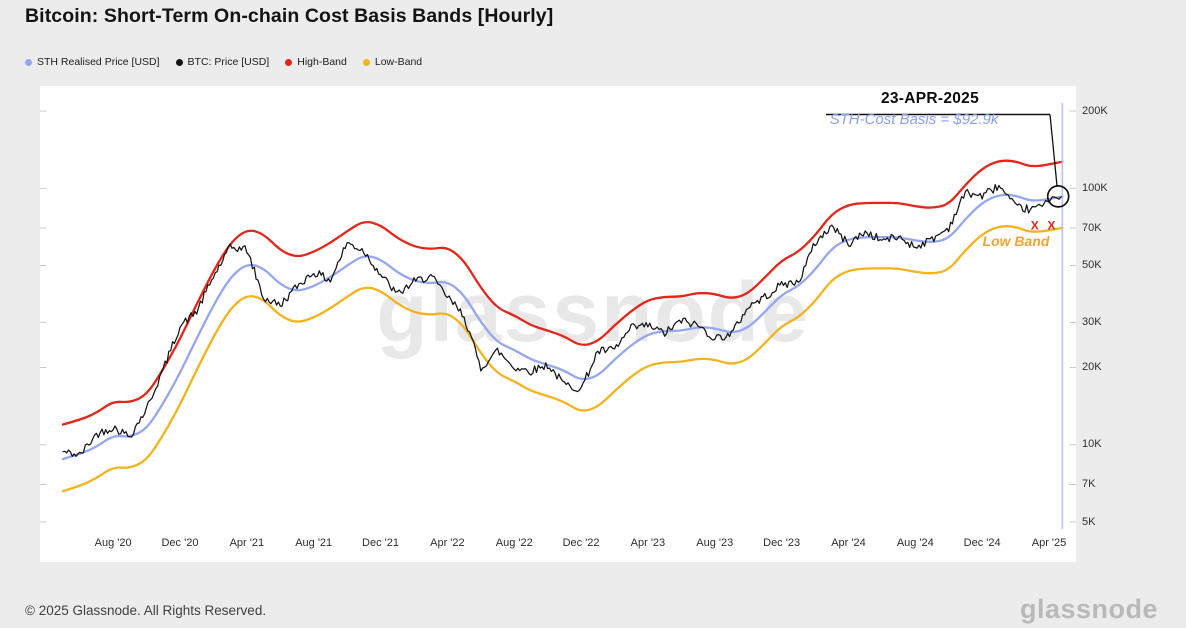  Describe the element at coordinates (98, 62) in the screenshot. I see `legend-label: STH Realised Price [USD]` at that location.